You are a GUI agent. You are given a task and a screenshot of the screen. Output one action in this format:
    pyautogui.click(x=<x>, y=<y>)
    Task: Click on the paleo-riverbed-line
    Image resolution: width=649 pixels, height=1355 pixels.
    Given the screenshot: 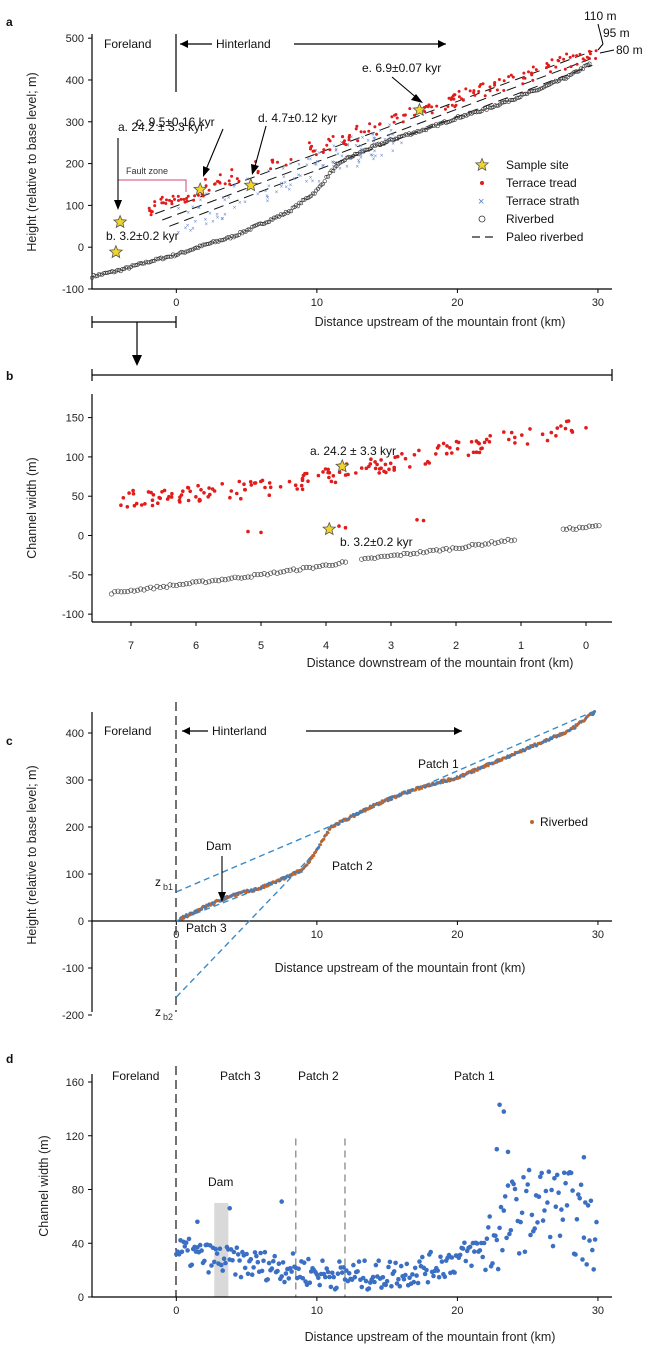 What is the action you would take?
    pyautogui.click(x=374, y=132)
    